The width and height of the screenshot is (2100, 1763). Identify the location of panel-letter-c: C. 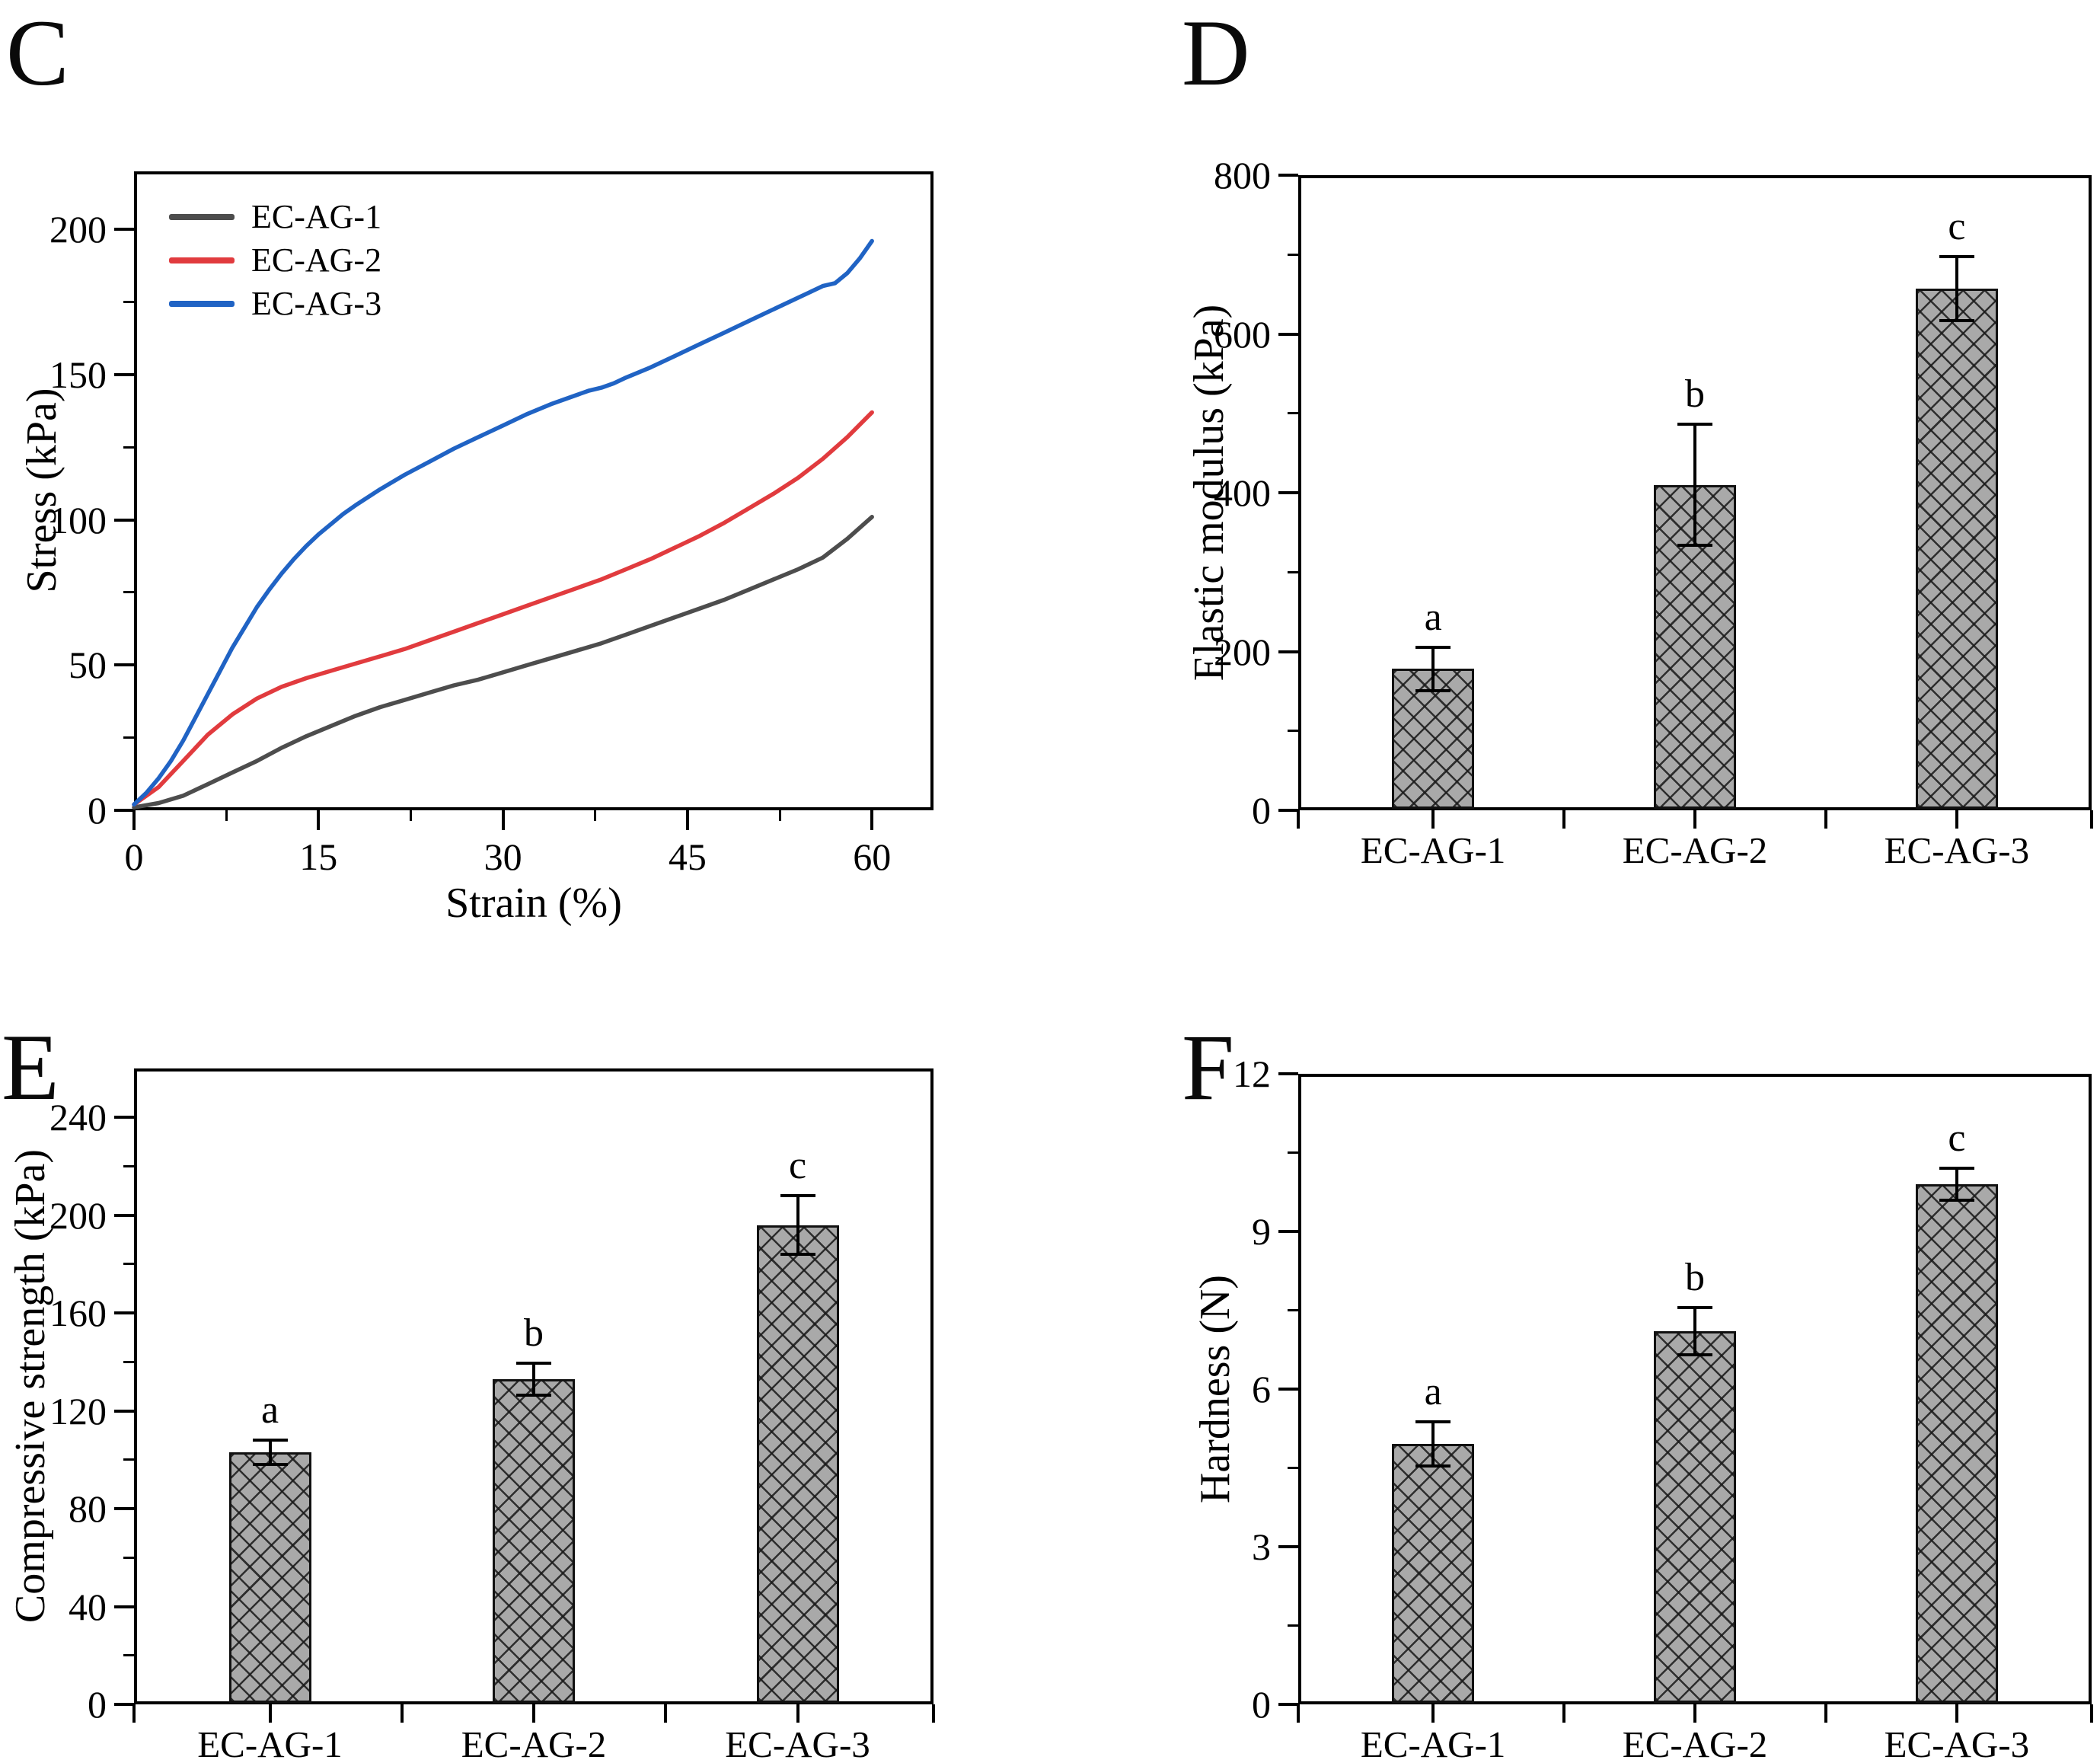
(37, 53).